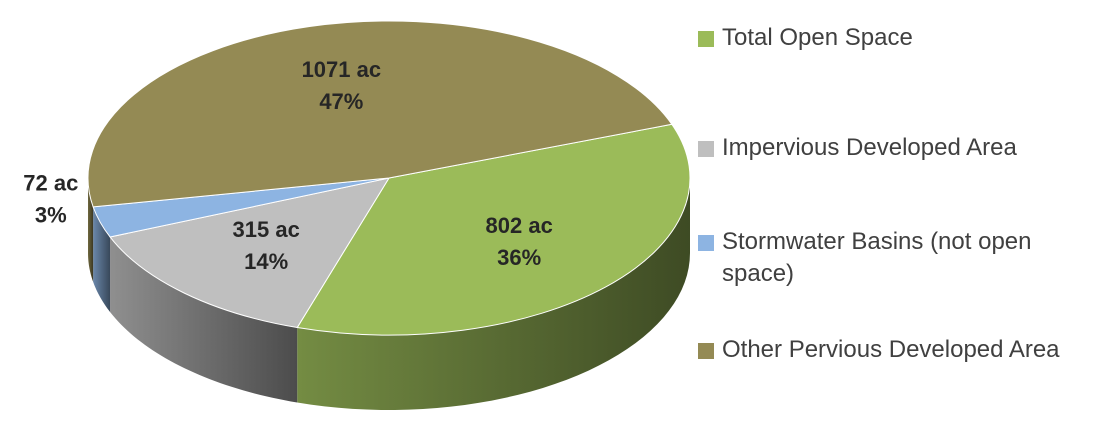  I want to click on legend-item: Stormwater Basins (not open space), so click(888, 258).